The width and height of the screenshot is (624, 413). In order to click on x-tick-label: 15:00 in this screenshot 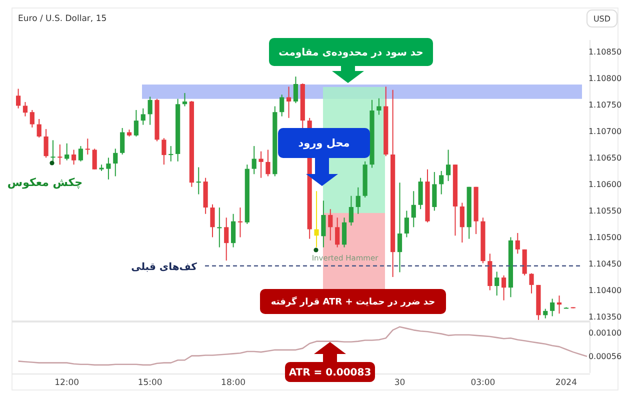, I will do `click(150, 383)`.